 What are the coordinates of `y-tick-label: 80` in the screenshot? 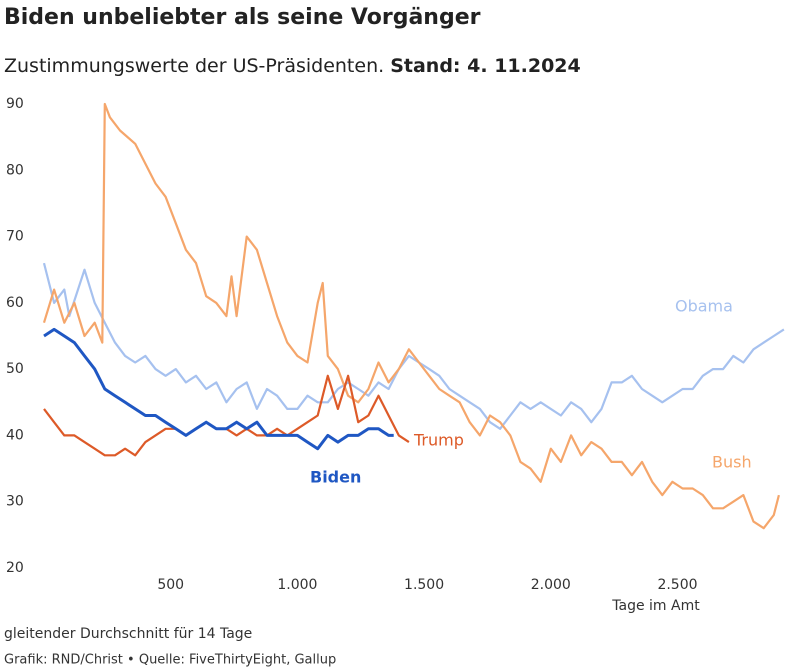 It's located at (15, 170).